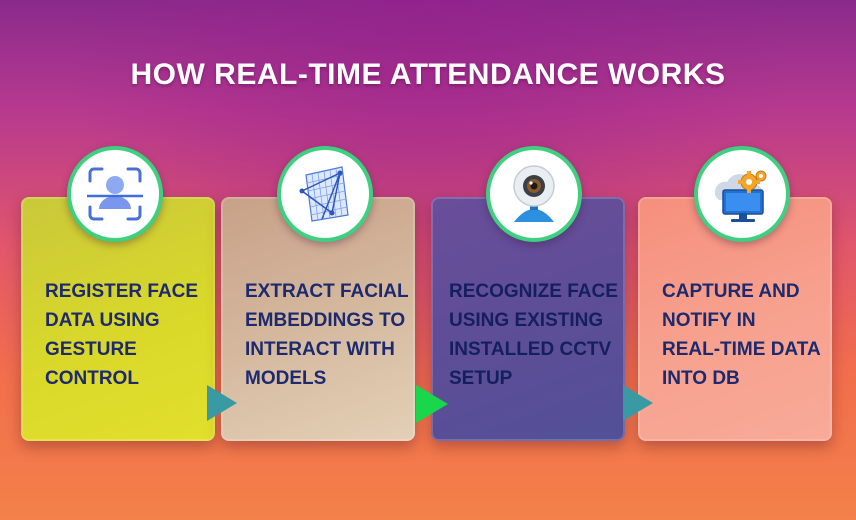  What do you see at coordinates (742, 194) in the screenshot?
I see `cloud-gear-monitor-icon` at bounding box center [742, 194].